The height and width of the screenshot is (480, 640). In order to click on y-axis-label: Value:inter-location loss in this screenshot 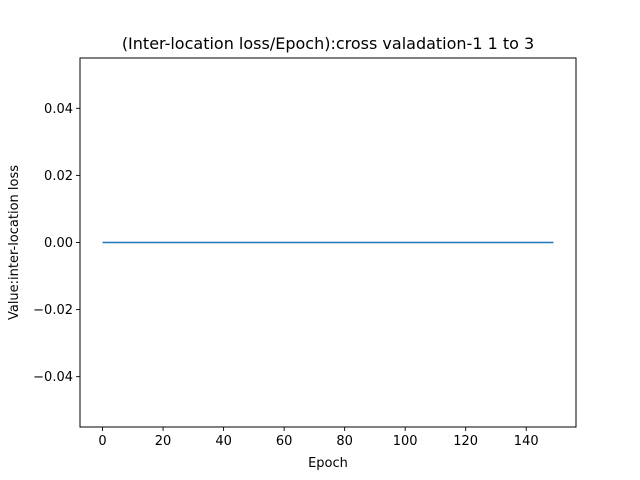, I will do `click(14, 242)`.